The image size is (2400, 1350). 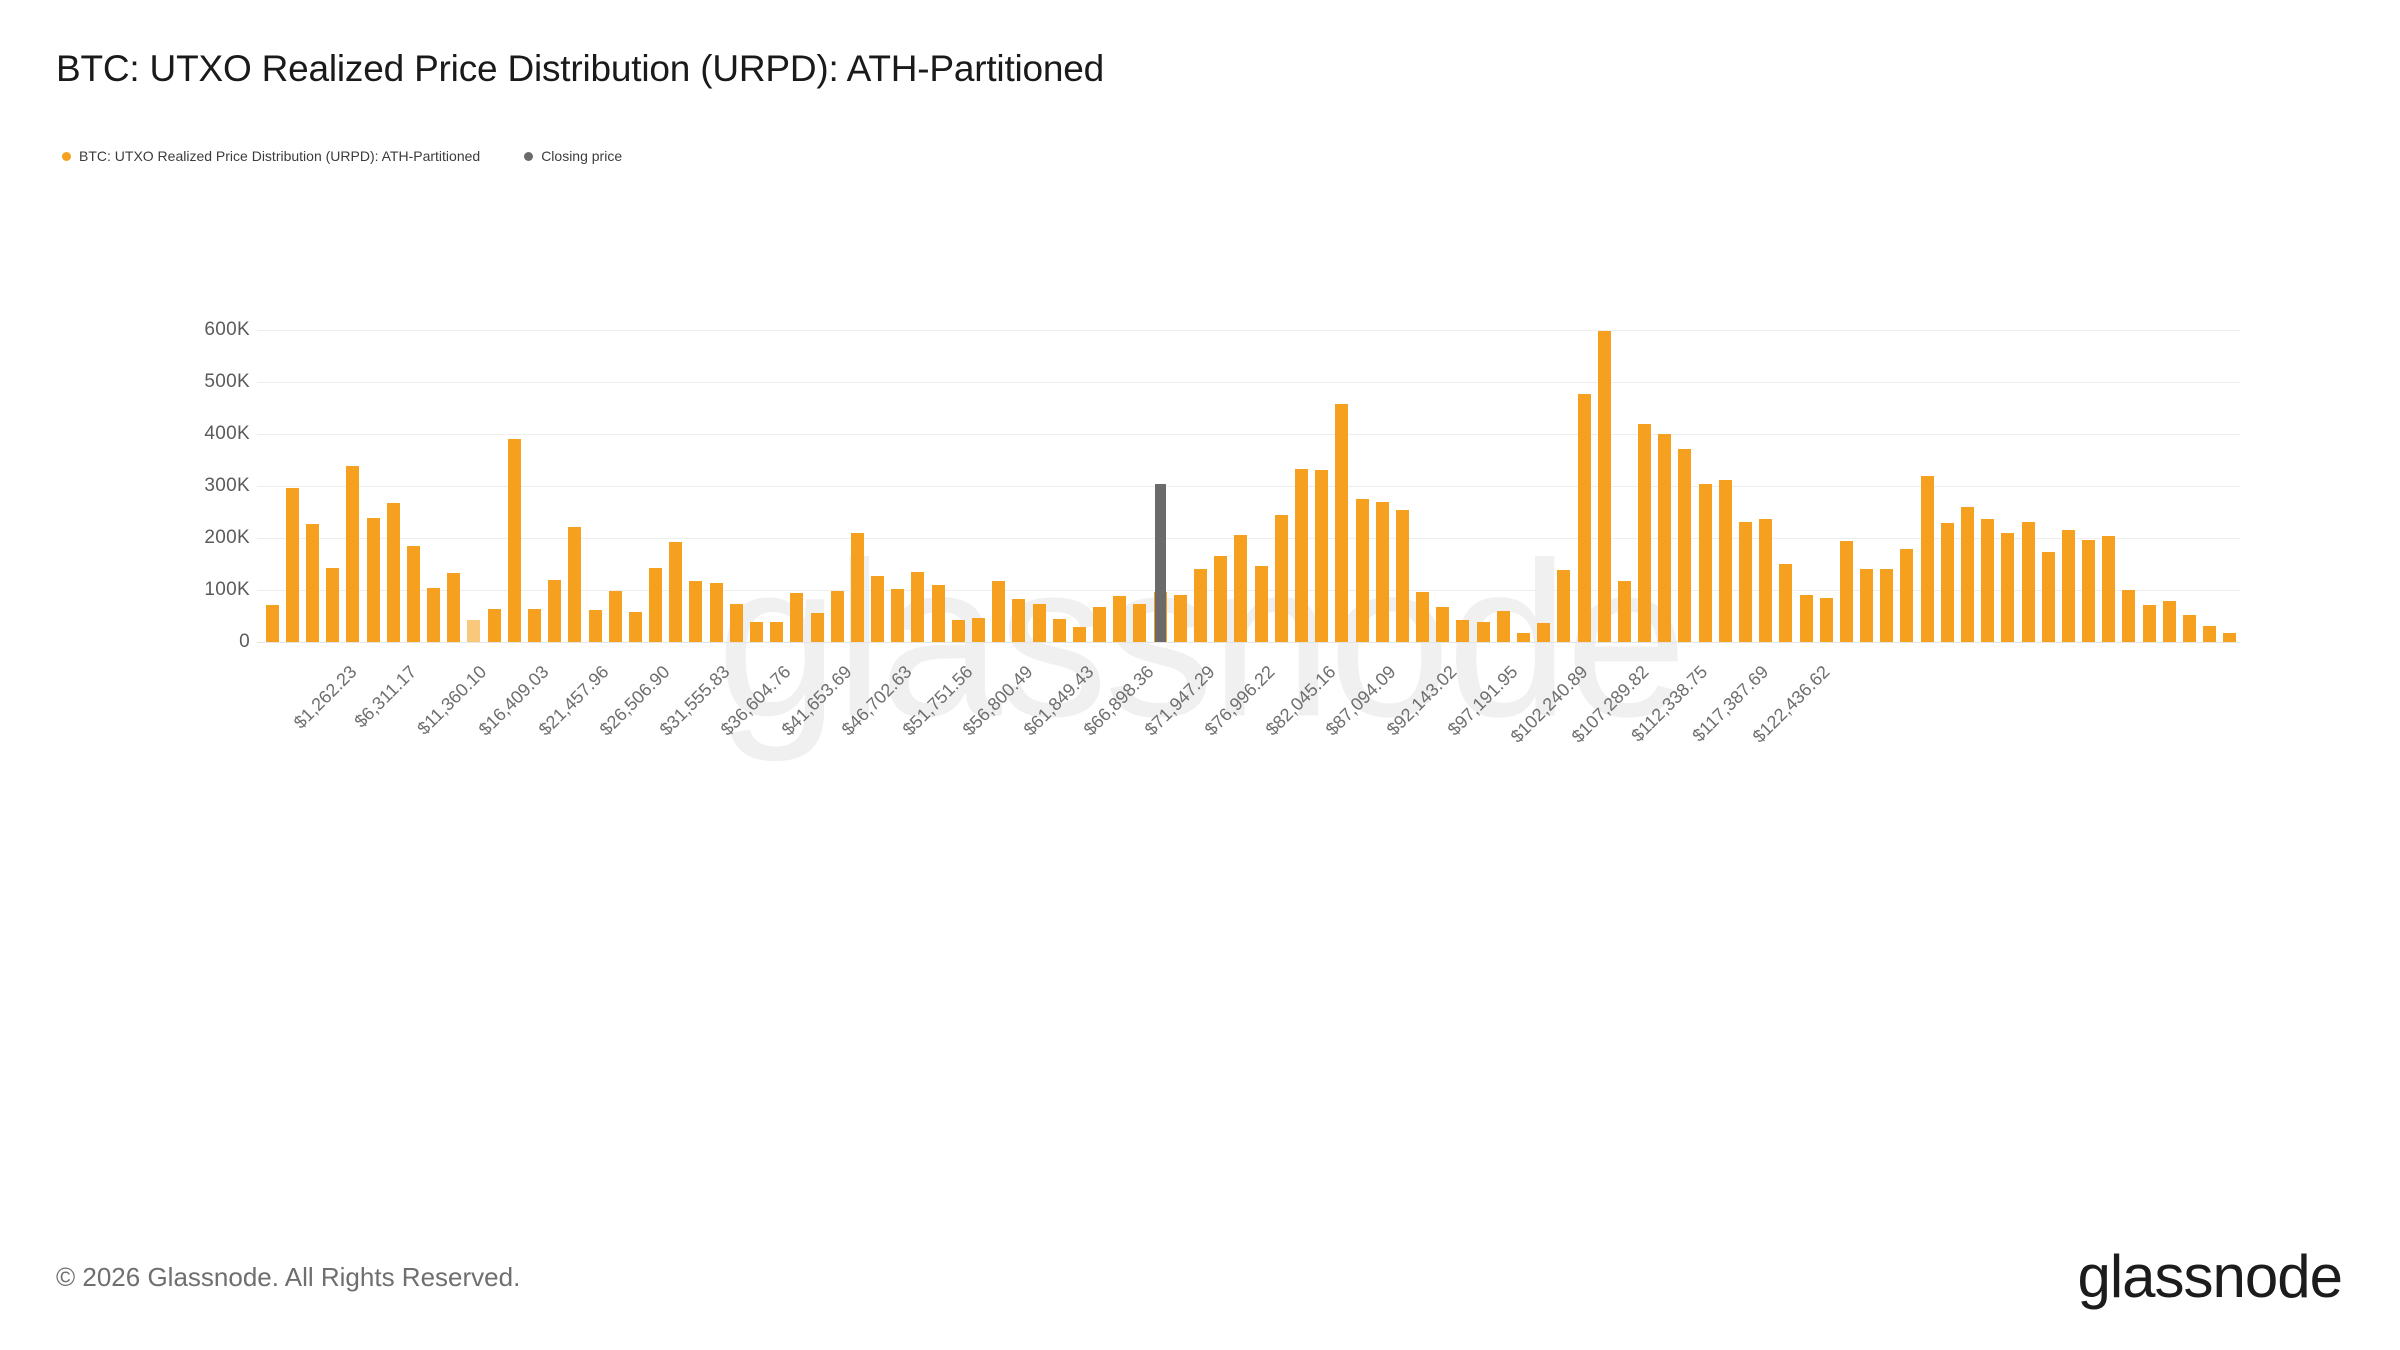 I want to click on closing-price-marker, so click(x=1160, y=562).